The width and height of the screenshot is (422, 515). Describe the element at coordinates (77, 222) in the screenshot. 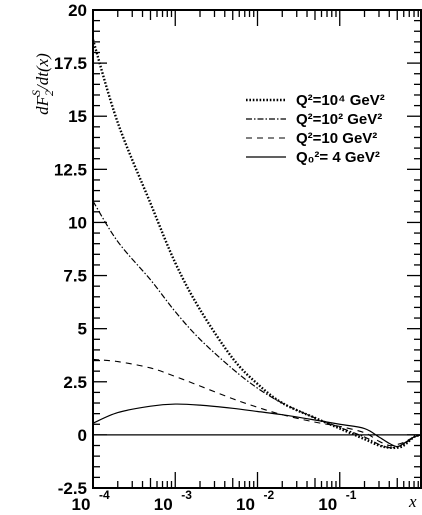

I see `y-tick-label: 10` at that location.